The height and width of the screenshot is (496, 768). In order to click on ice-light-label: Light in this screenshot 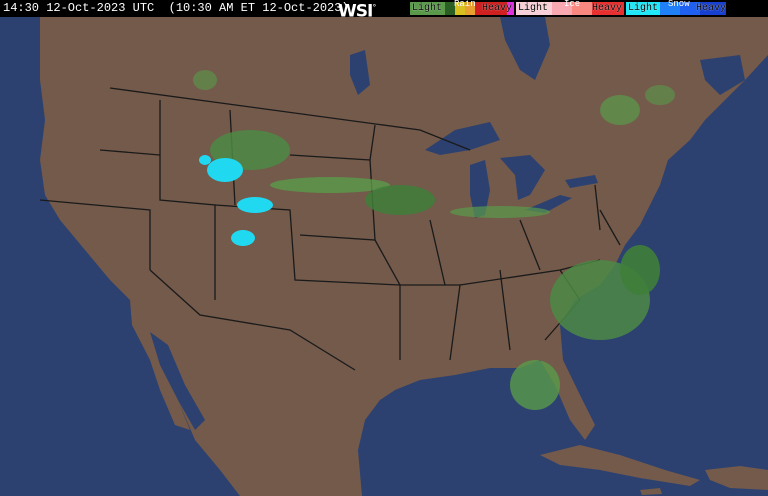, I will do `click(533, 8)`.